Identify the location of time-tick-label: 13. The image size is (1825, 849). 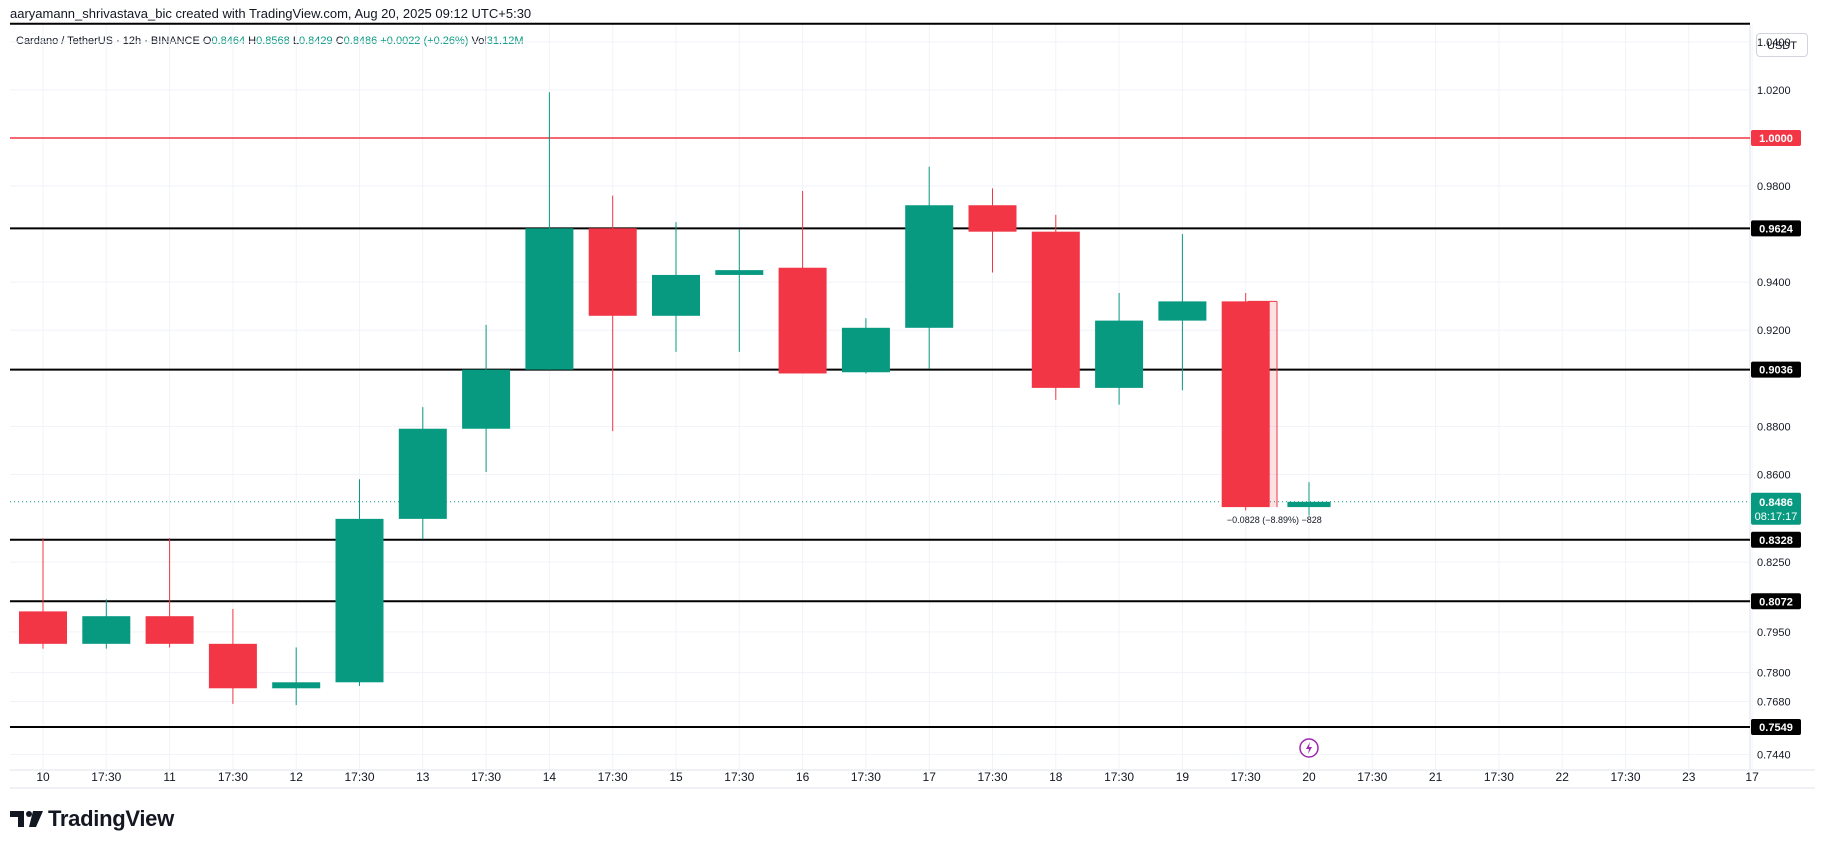
(423, 777).